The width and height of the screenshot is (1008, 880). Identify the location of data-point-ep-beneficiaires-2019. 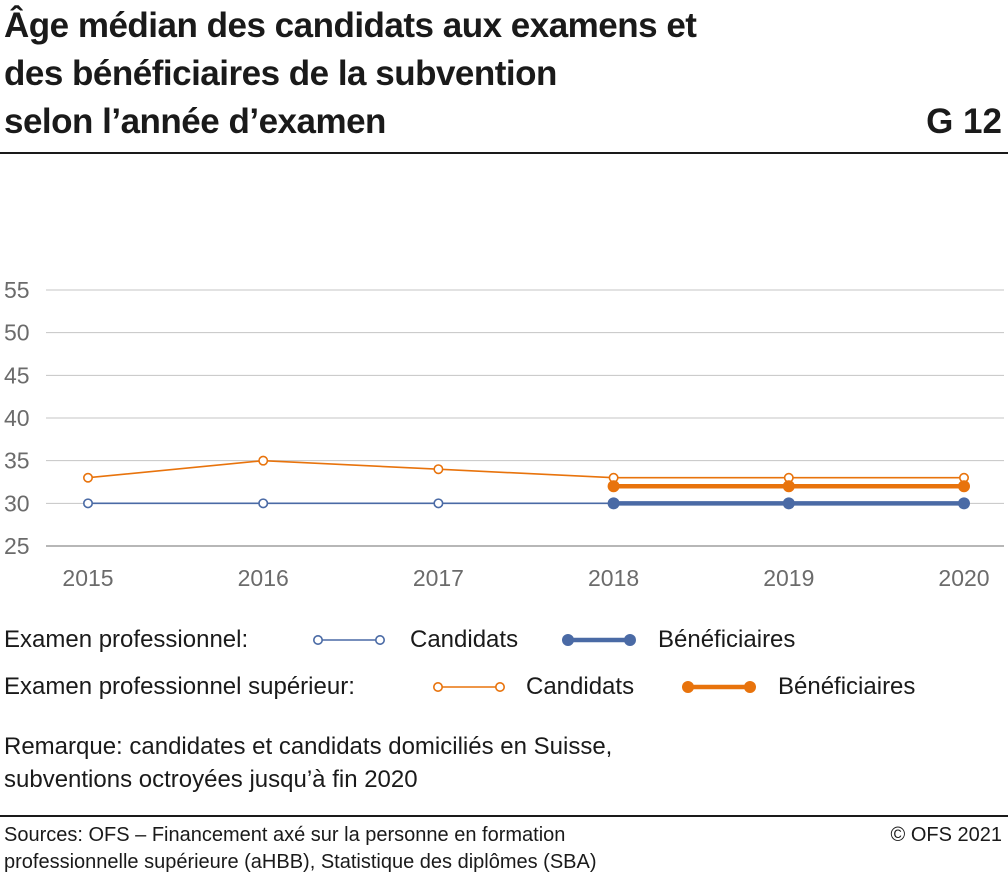
(788, 503).